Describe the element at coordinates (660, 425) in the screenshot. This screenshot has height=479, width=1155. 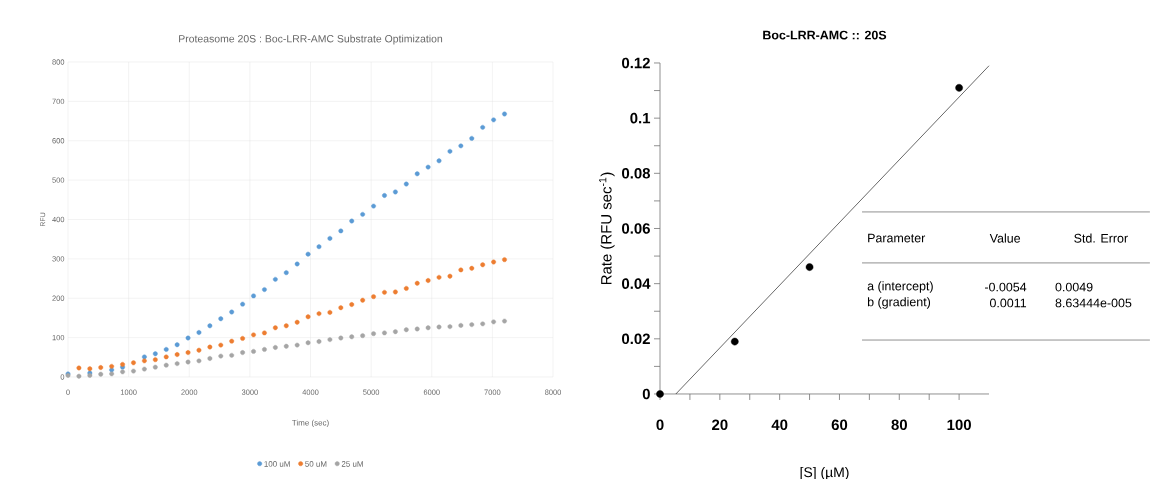
I see `x-tick-label: 0` at that location.